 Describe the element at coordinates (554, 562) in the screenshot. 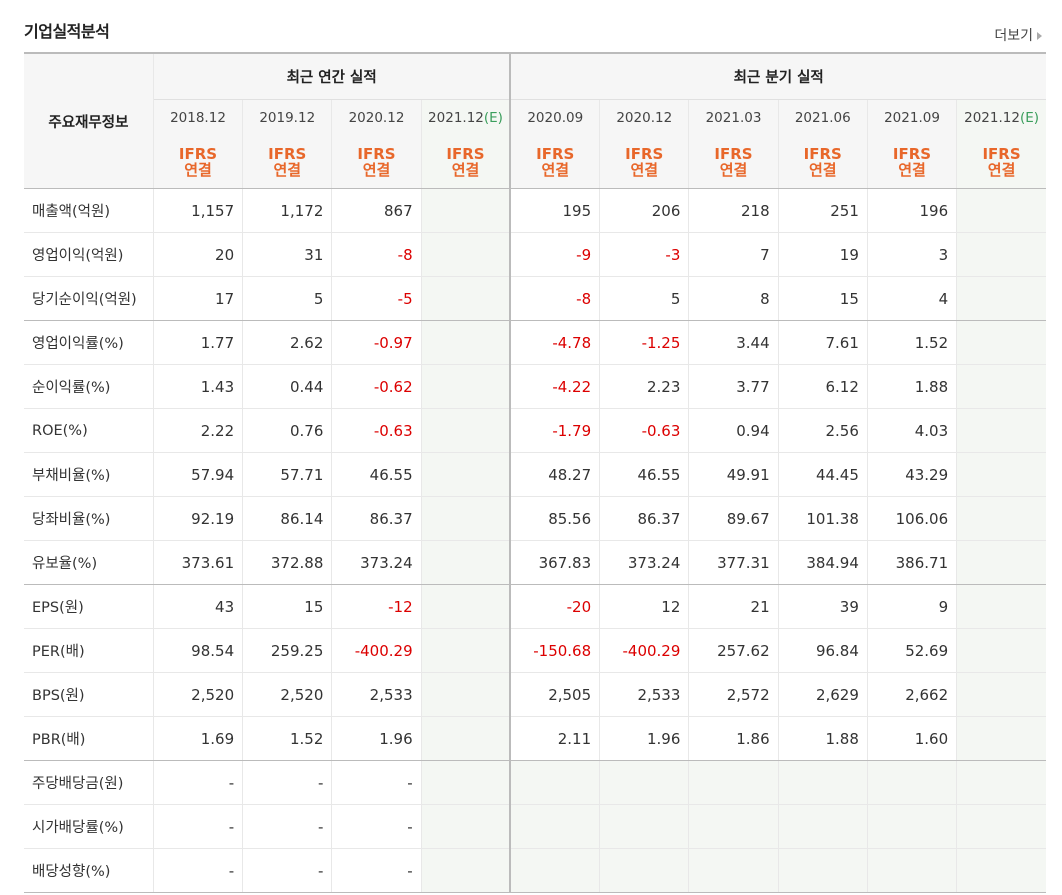

I see `table-cell: 367.83` at that location.